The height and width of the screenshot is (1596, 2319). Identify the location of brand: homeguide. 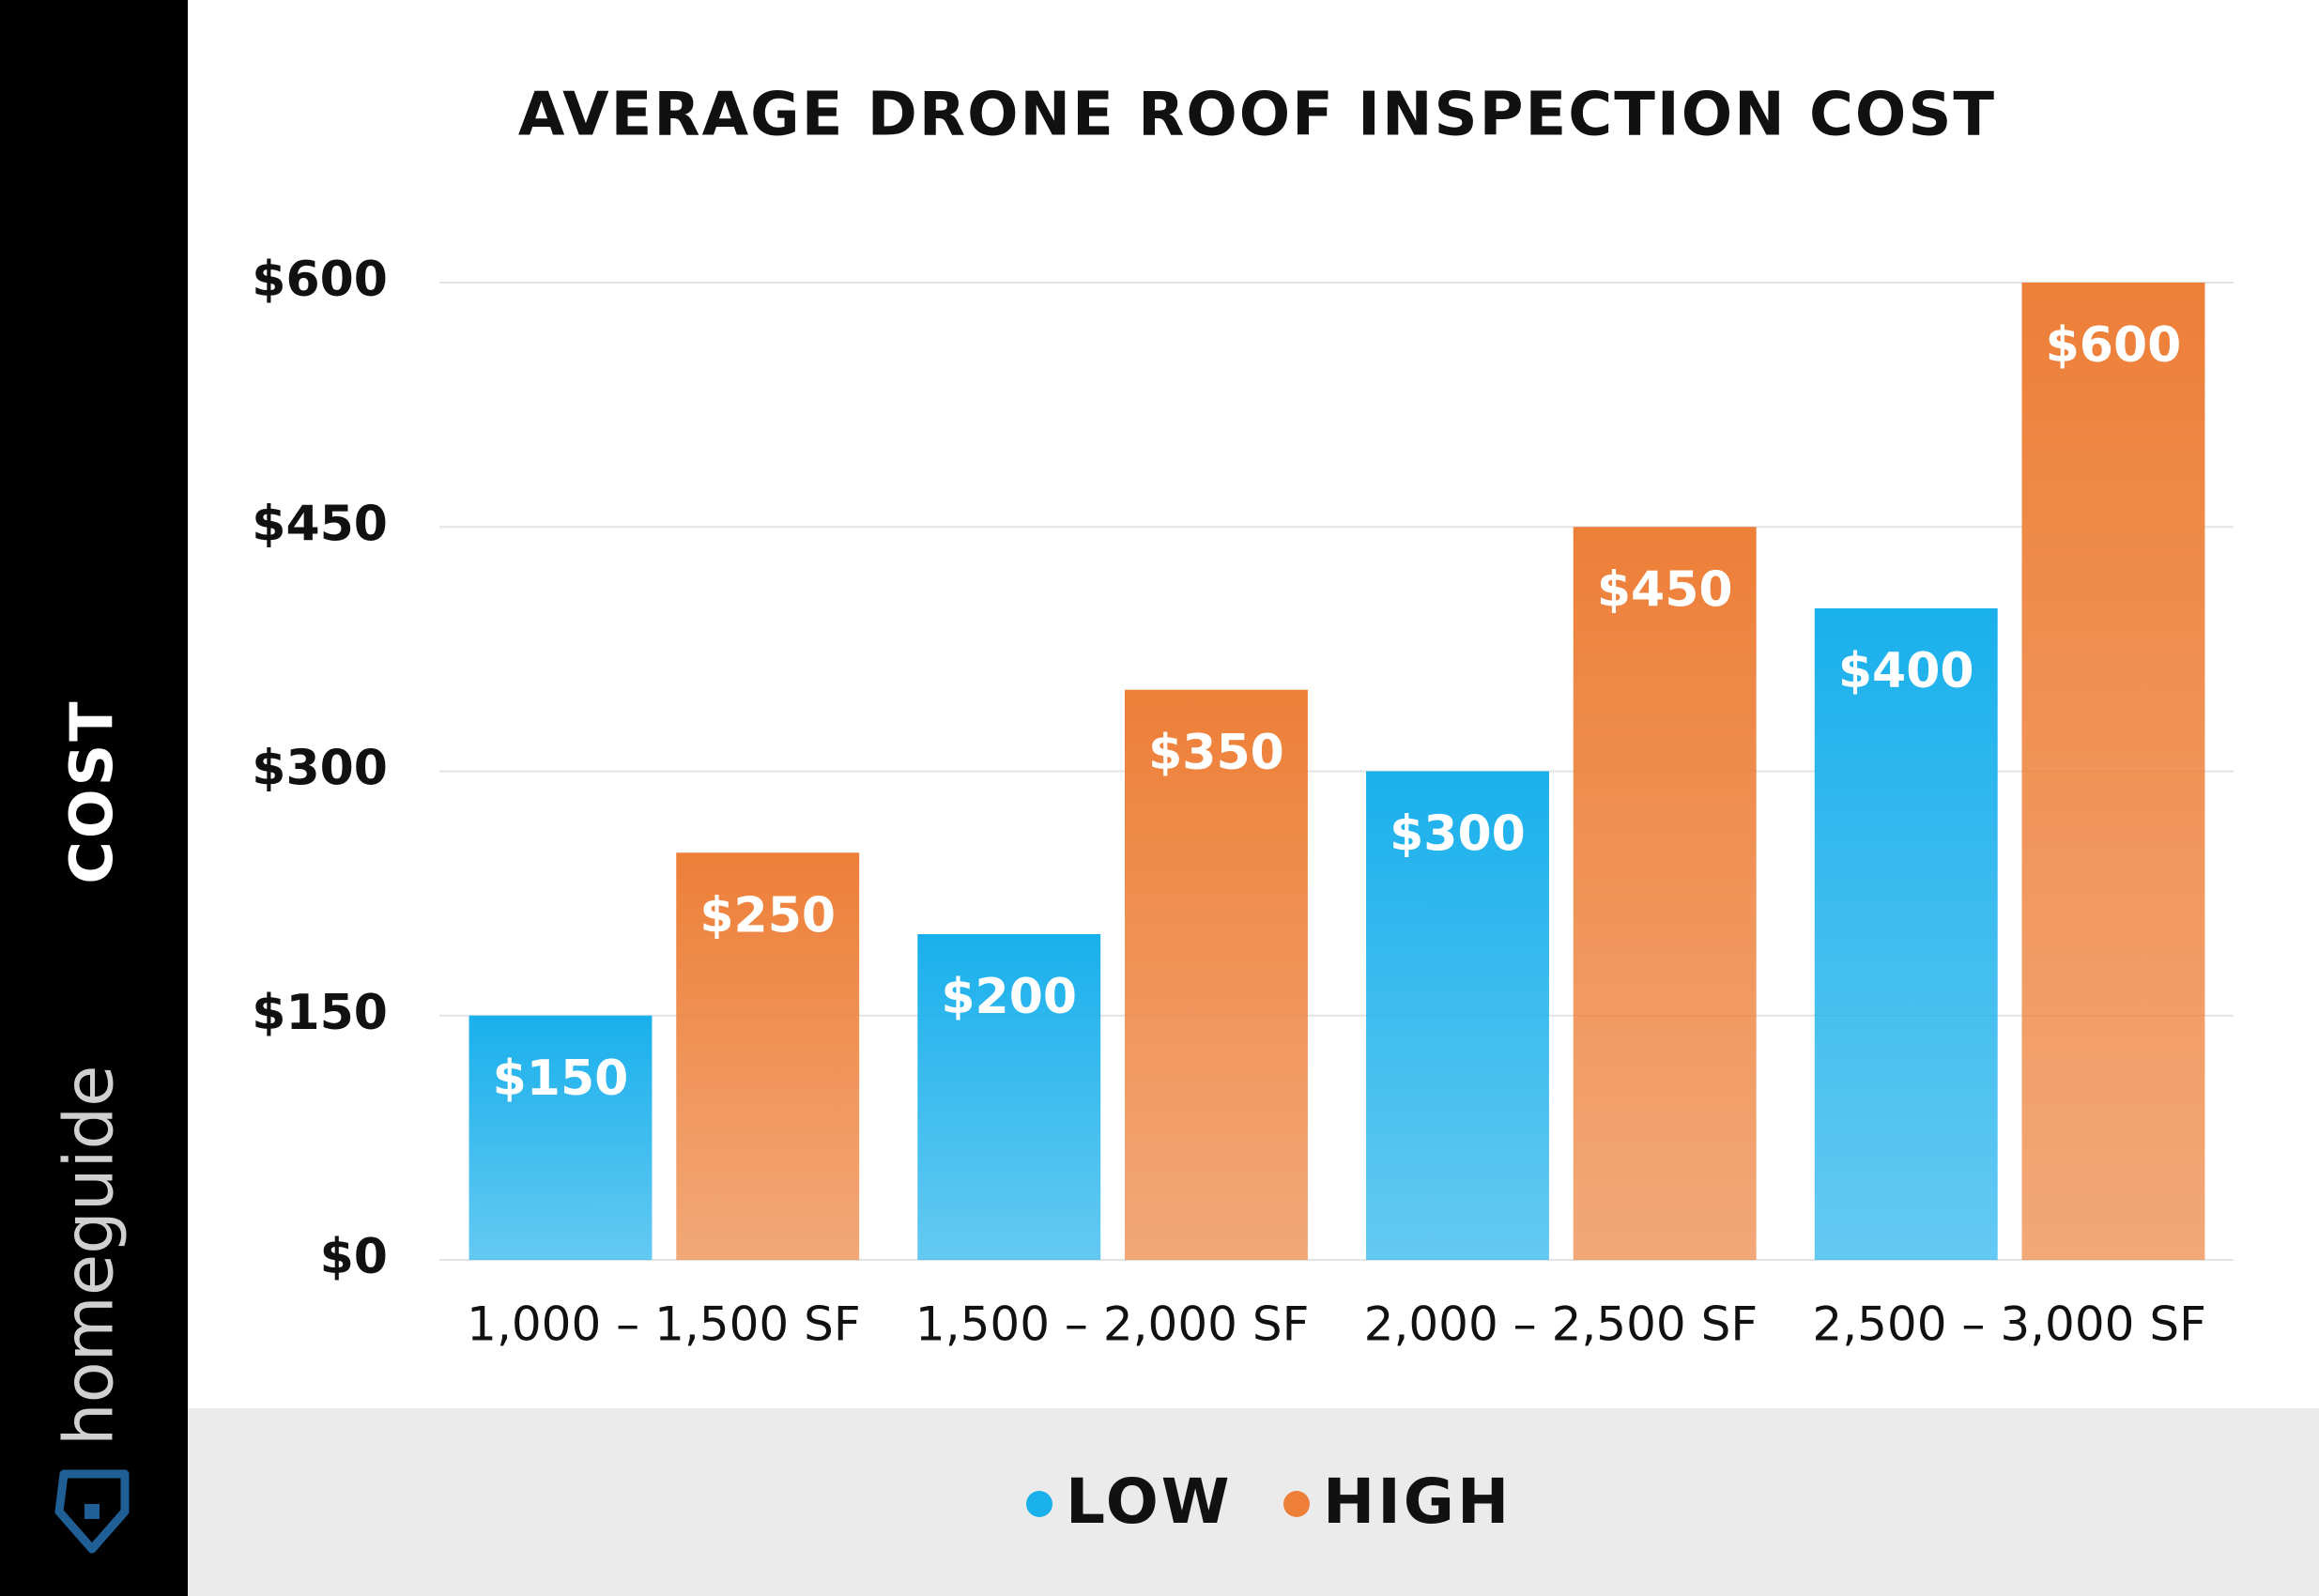
(89, 1256).